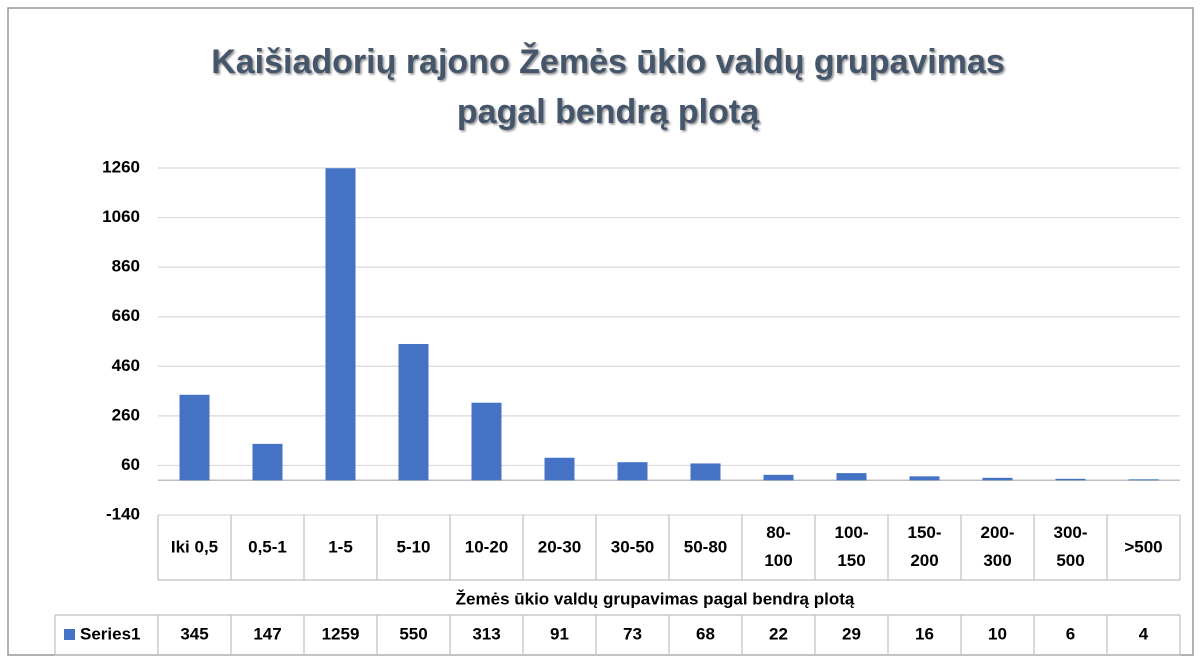 Image resolution: width=1201 pixels, height=661 pixels. I want to click on data-table-value: 4, so click(1144, 633).